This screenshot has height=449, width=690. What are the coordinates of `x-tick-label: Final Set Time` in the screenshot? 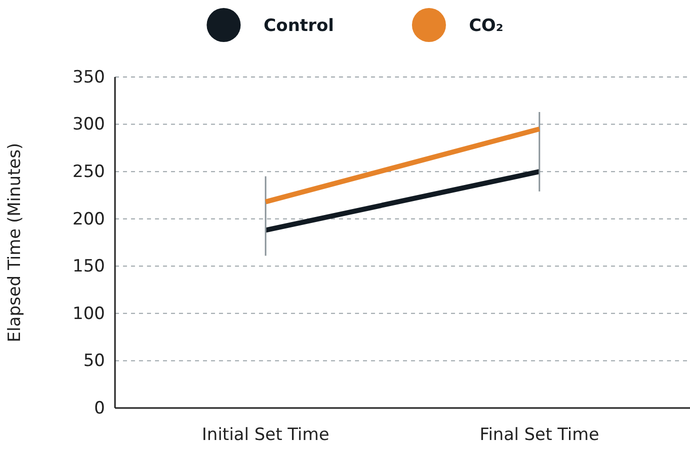 It's located at (540, 435).